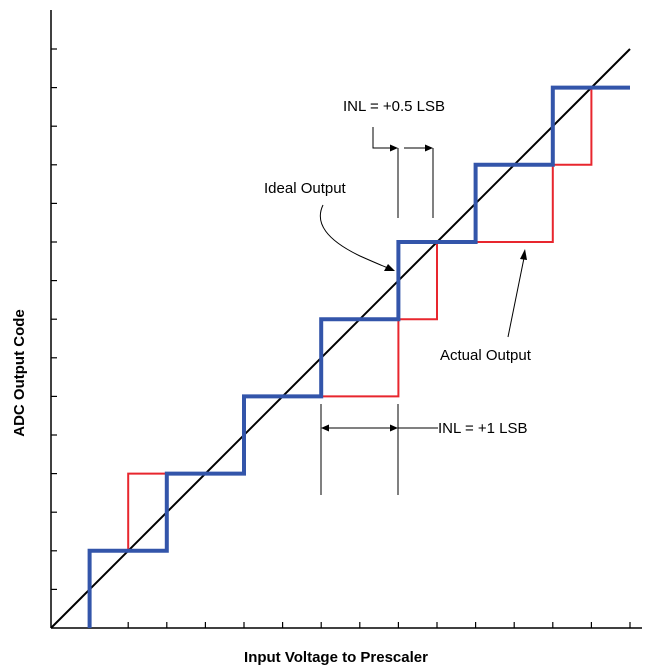 This screenshot has height=670, width=657. What do you see at coordinates (394, 106) in the screenshot?
I see `inl-half-lsb-label: INL = +0.5 LSB` at bounding box center [394, 106].